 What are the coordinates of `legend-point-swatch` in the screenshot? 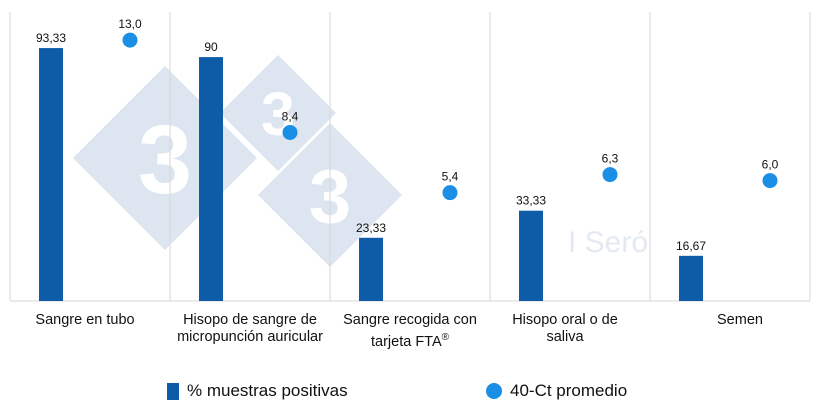 It's located at (494, 391).